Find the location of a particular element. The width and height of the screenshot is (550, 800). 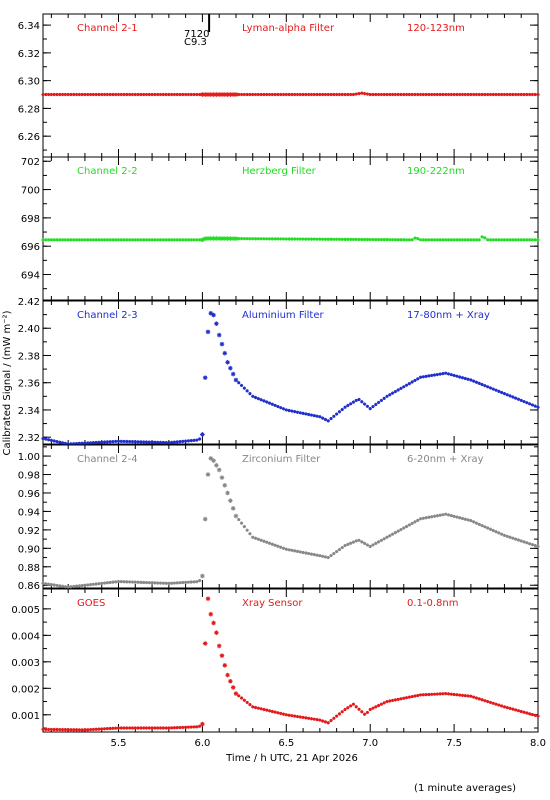

band-label: 17-80nm + Xray is located at coordinates (448, 315).